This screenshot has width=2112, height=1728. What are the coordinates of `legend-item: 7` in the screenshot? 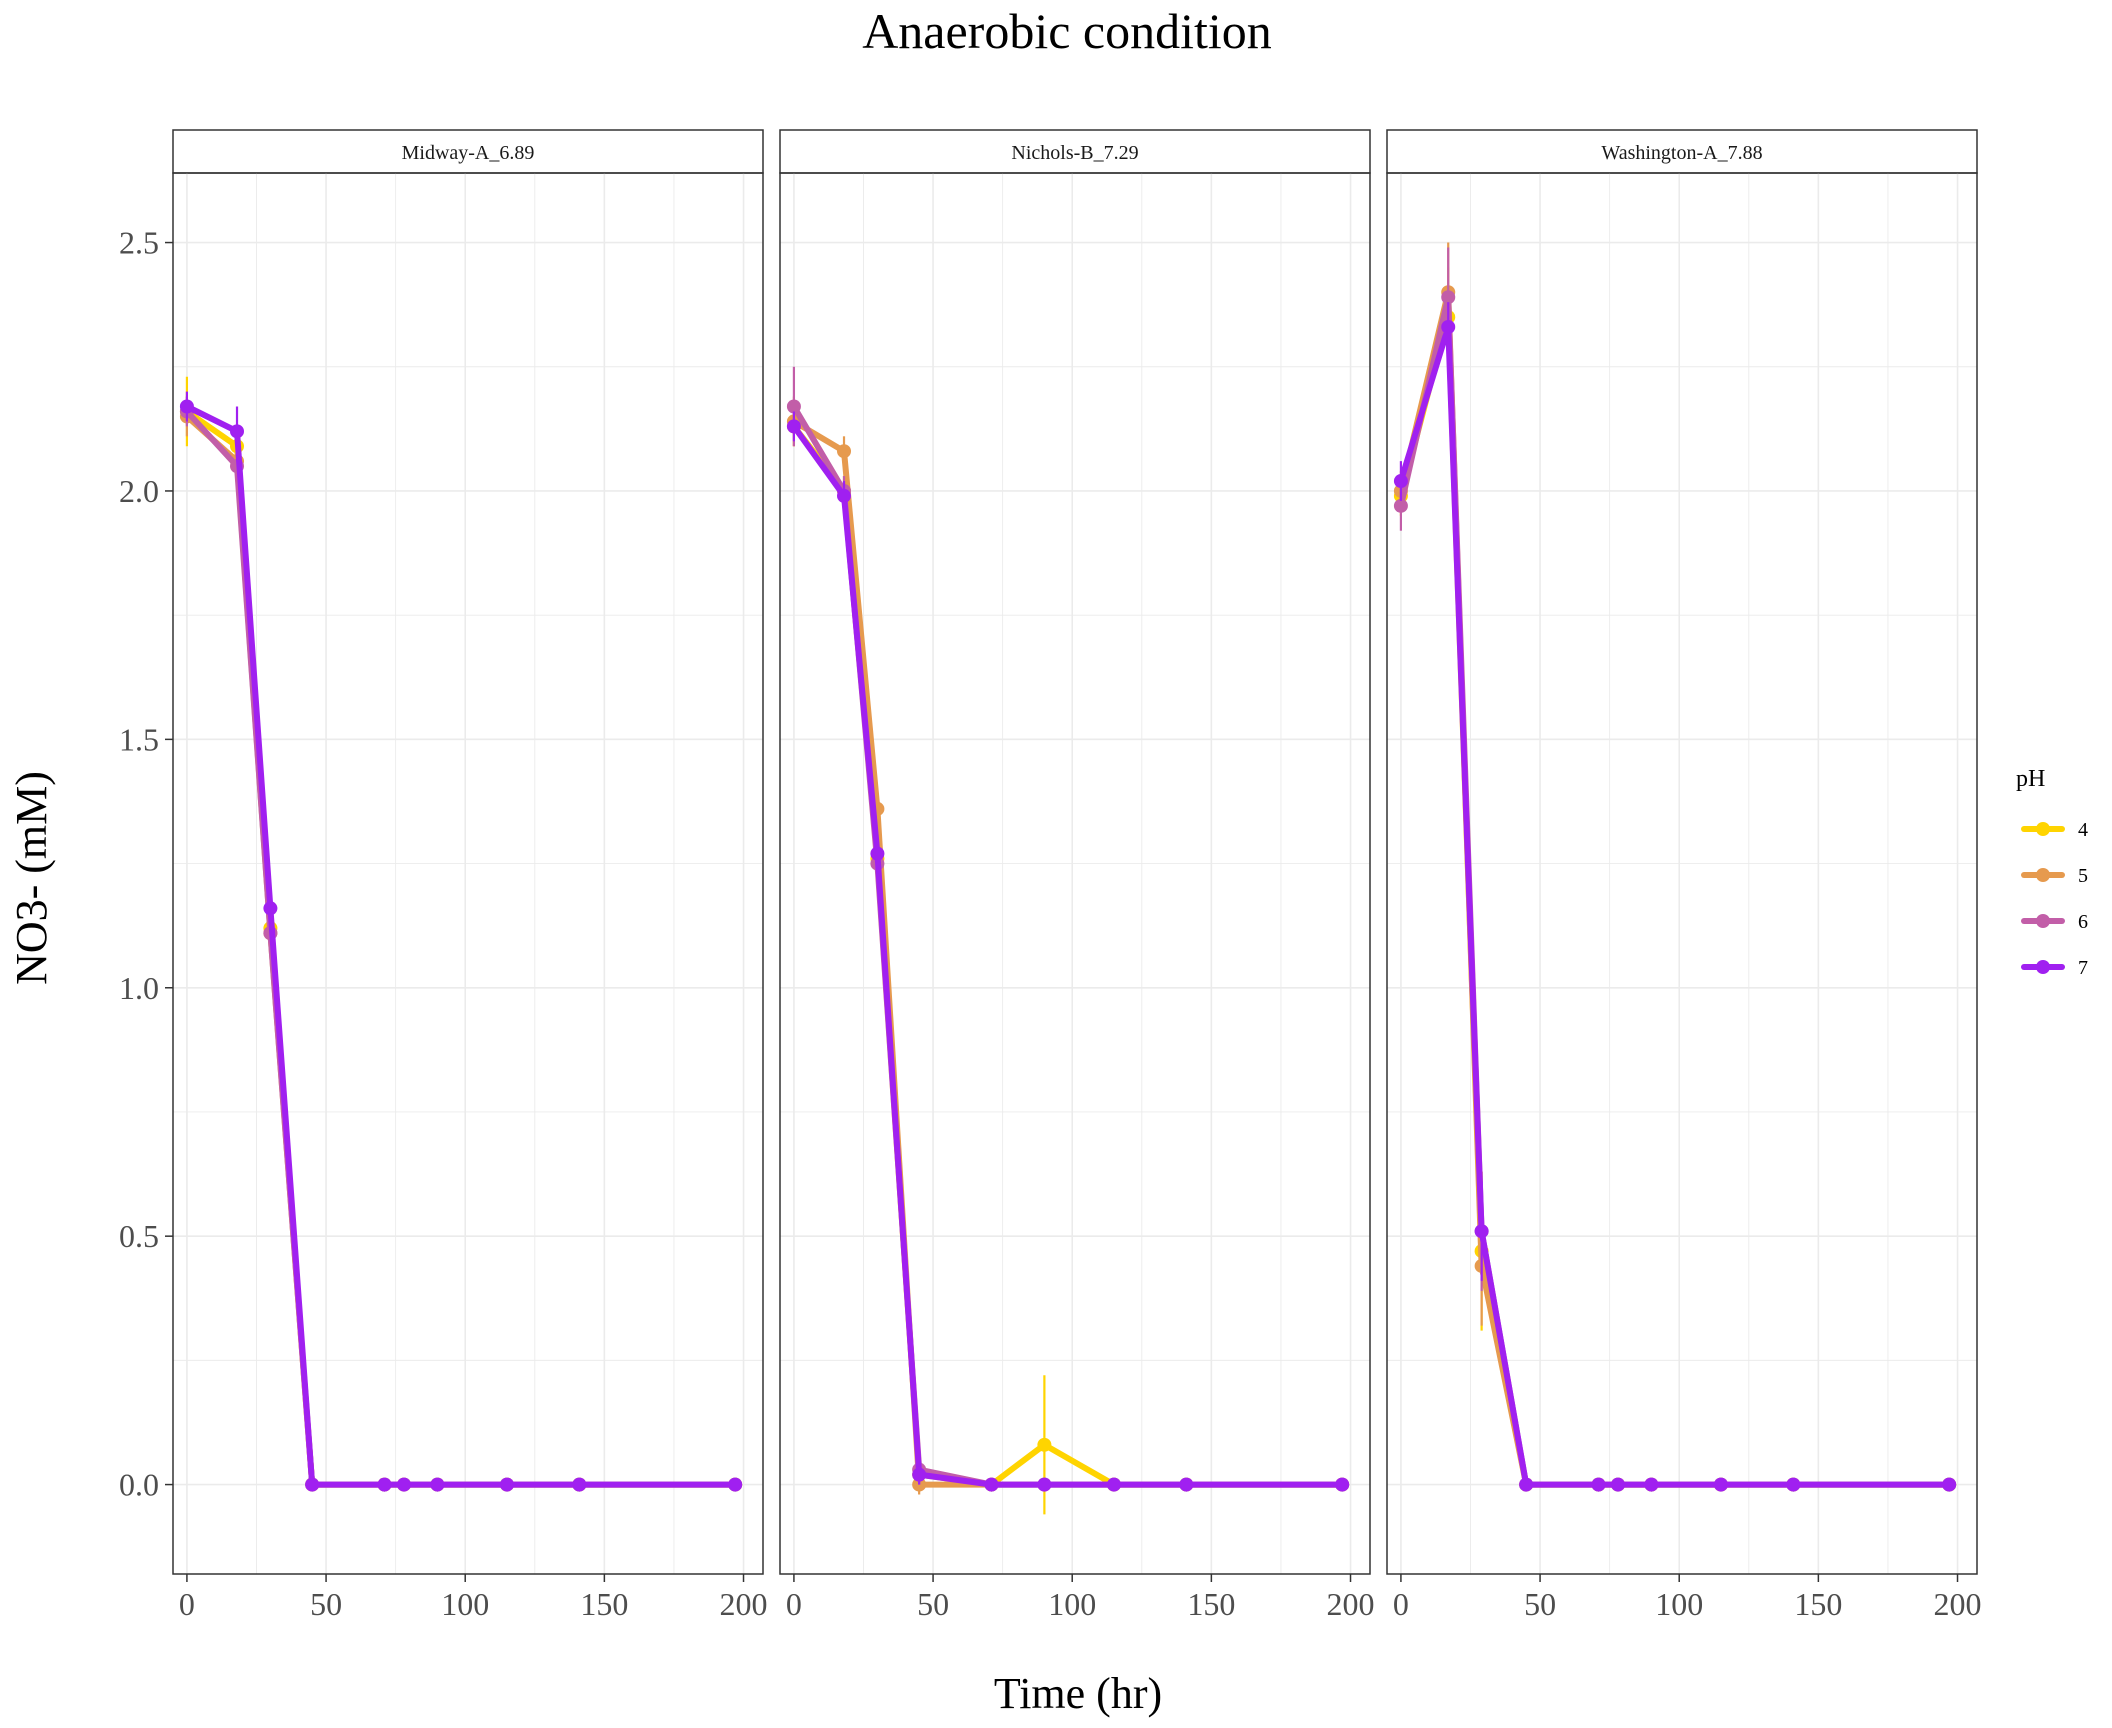 It's located at (2054, 968).